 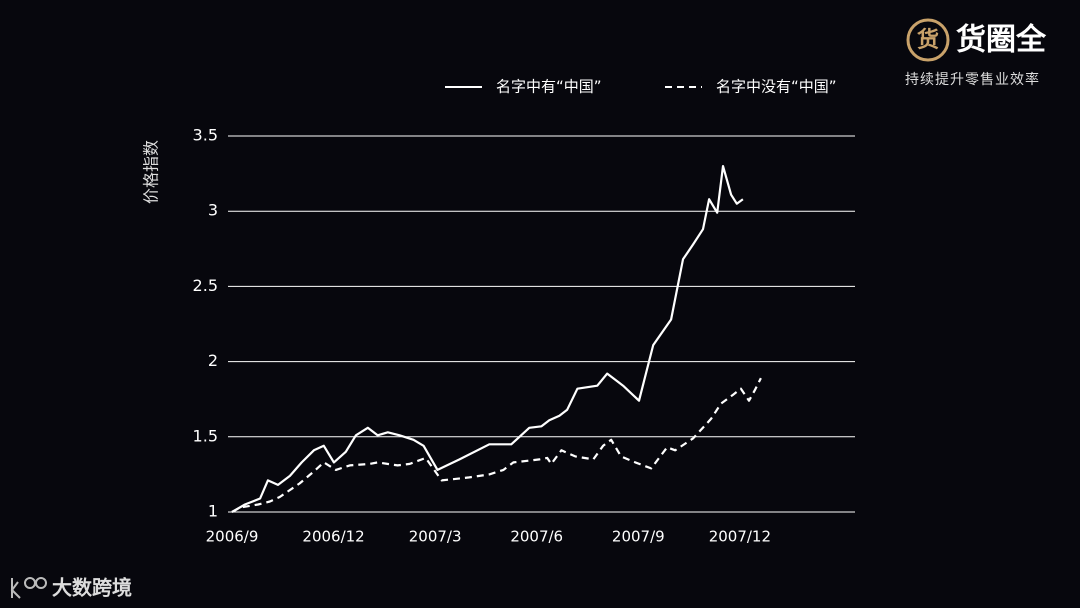 I want to click on footer-logo, so click(x=28, y=588).